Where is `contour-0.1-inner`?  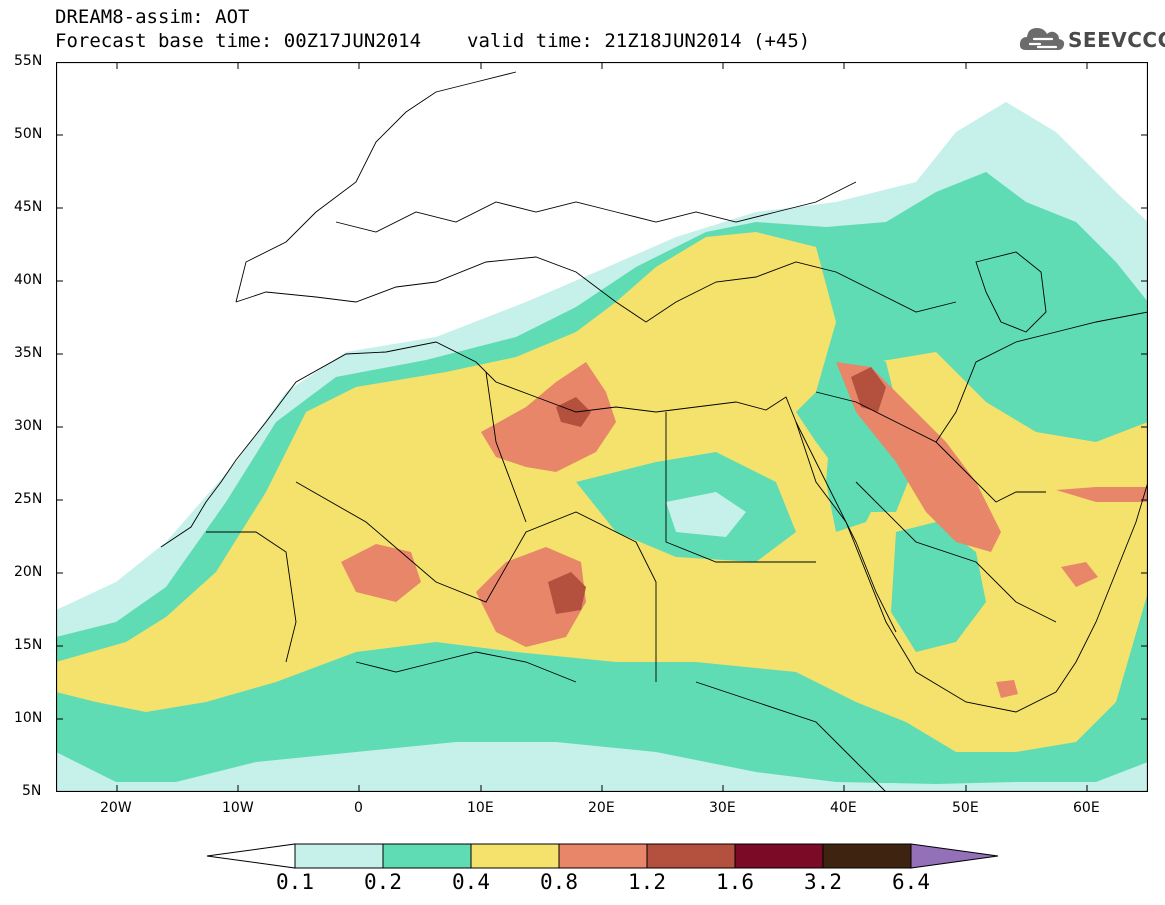
contour-0.1-inner is located at coordinates (706, 514).